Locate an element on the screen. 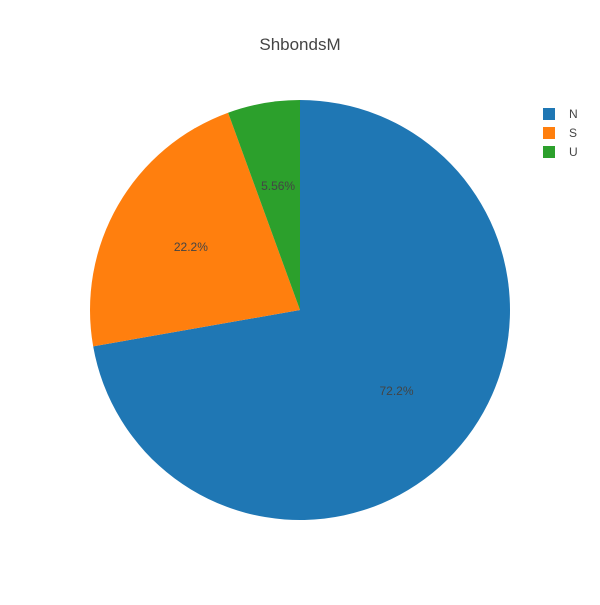  pie-slice-labels: 72.2% 22.2% 5.56% is located at coordinates (294, 288).